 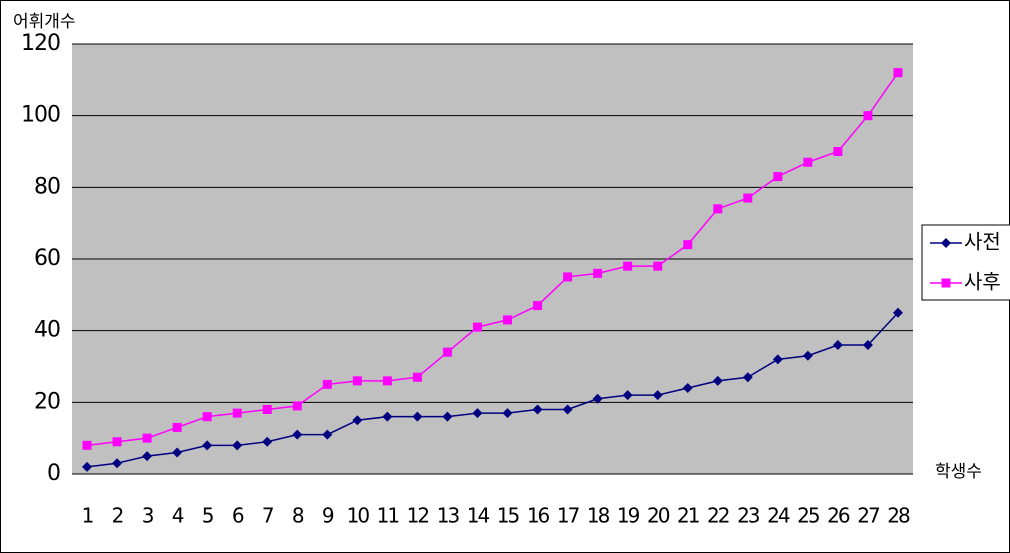 What do you see at coordinates (658, 516) in the screenshot?
I see `x-tick-label: 20` at bounding box center [658, 516].